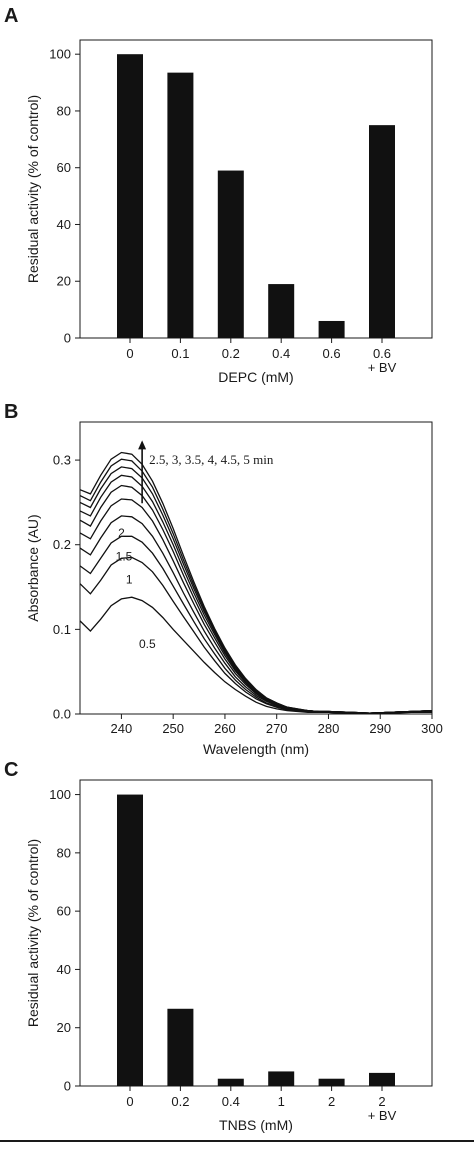  Describe the element at coordinates (147, 644) in the screenshot. I see `curve-label: 0.5` at that location.